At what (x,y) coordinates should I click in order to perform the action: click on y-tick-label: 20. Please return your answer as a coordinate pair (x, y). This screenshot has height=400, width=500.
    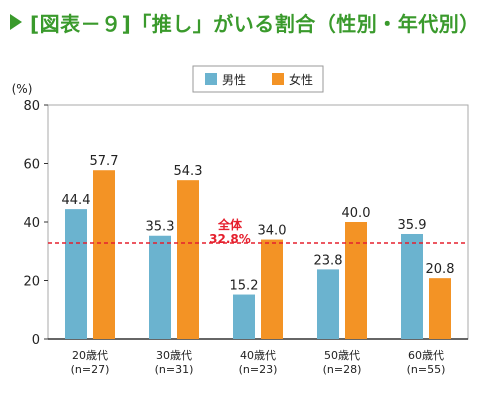
    Looking at the image, I should click on (31, 282).